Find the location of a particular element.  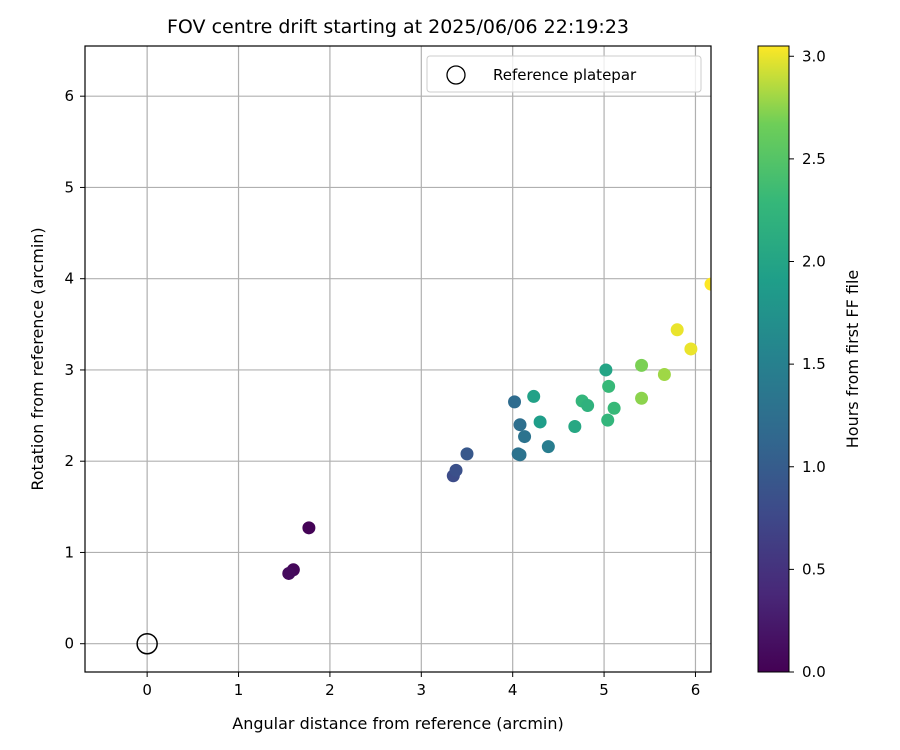

y-tick-label: 4 is located at coordinates (69, 279).